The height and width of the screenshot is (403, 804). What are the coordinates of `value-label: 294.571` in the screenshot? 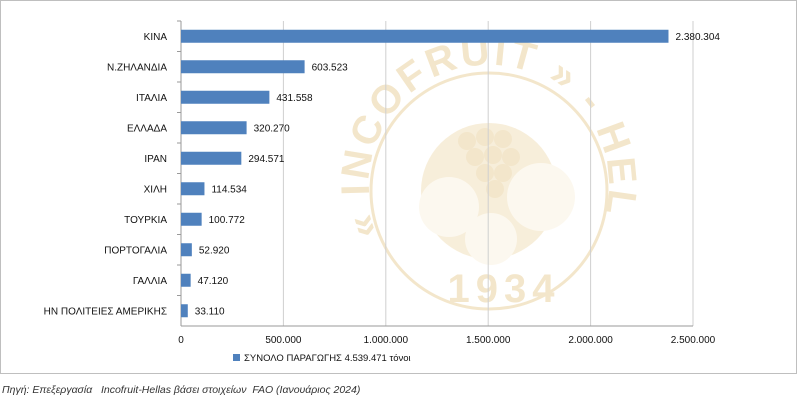 It's located at (266, 159).